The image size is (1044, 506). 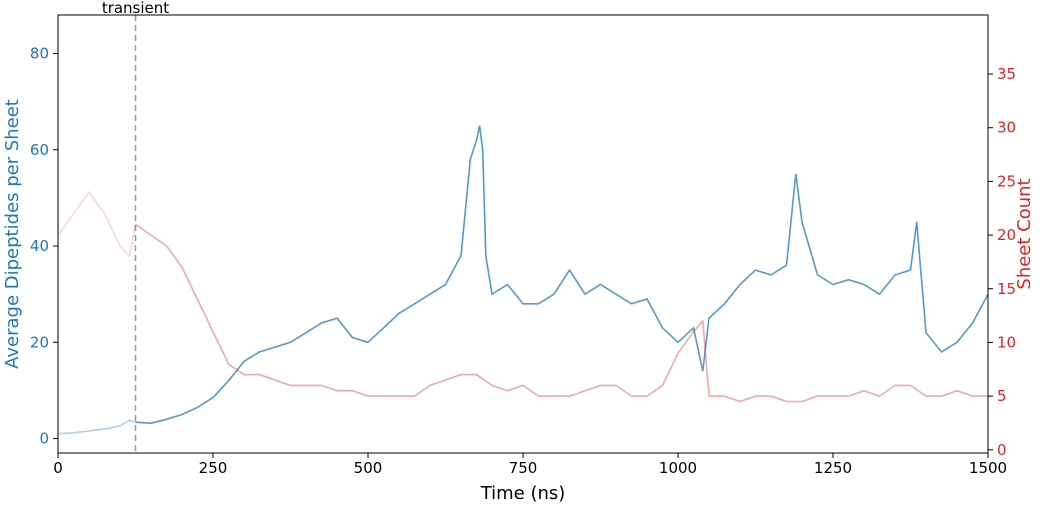 What do you see at coordinates (1006, 342) in the screenshot?
I see `y-tick-label-right: 10` at bounding box center [1006, 342].